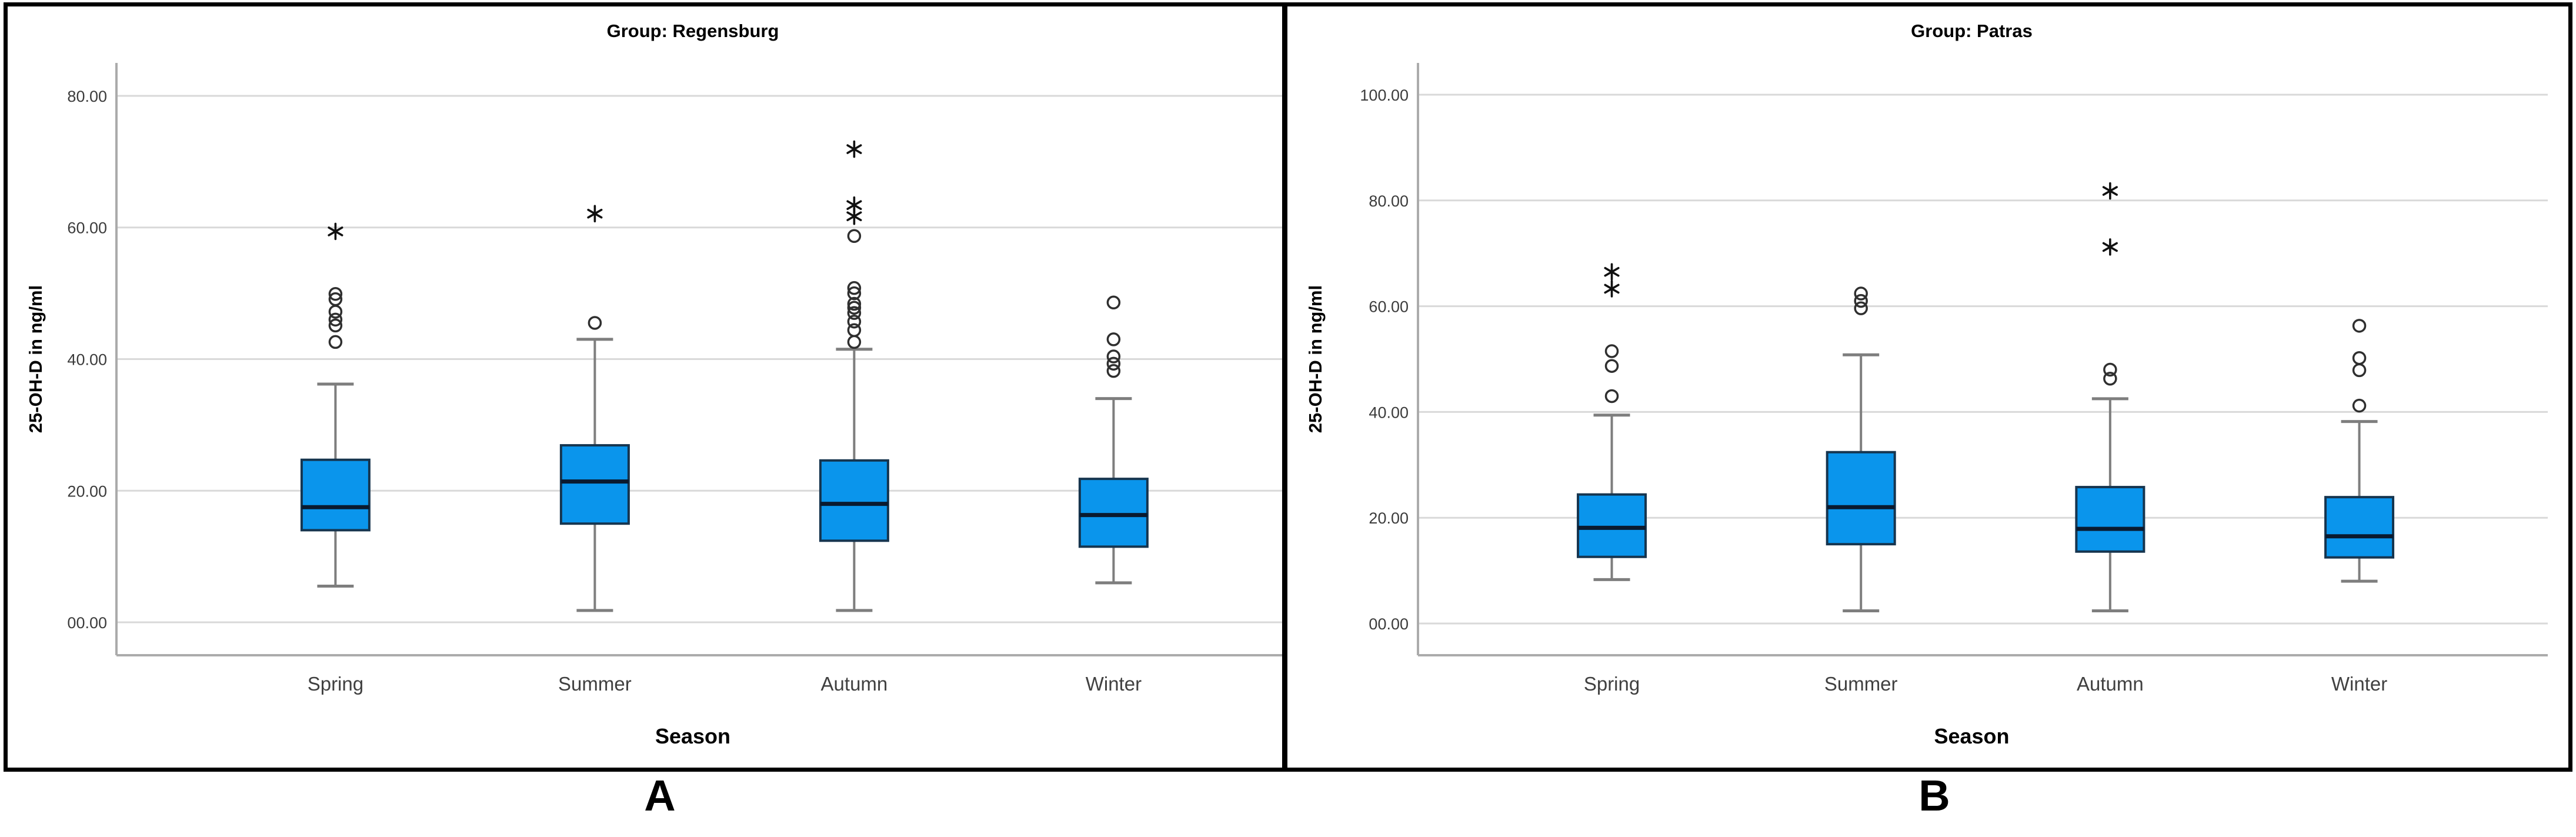 The height and width of the screenshot is (837, 2576). I want to click on panel-b-label: B, so click(1934, 796).